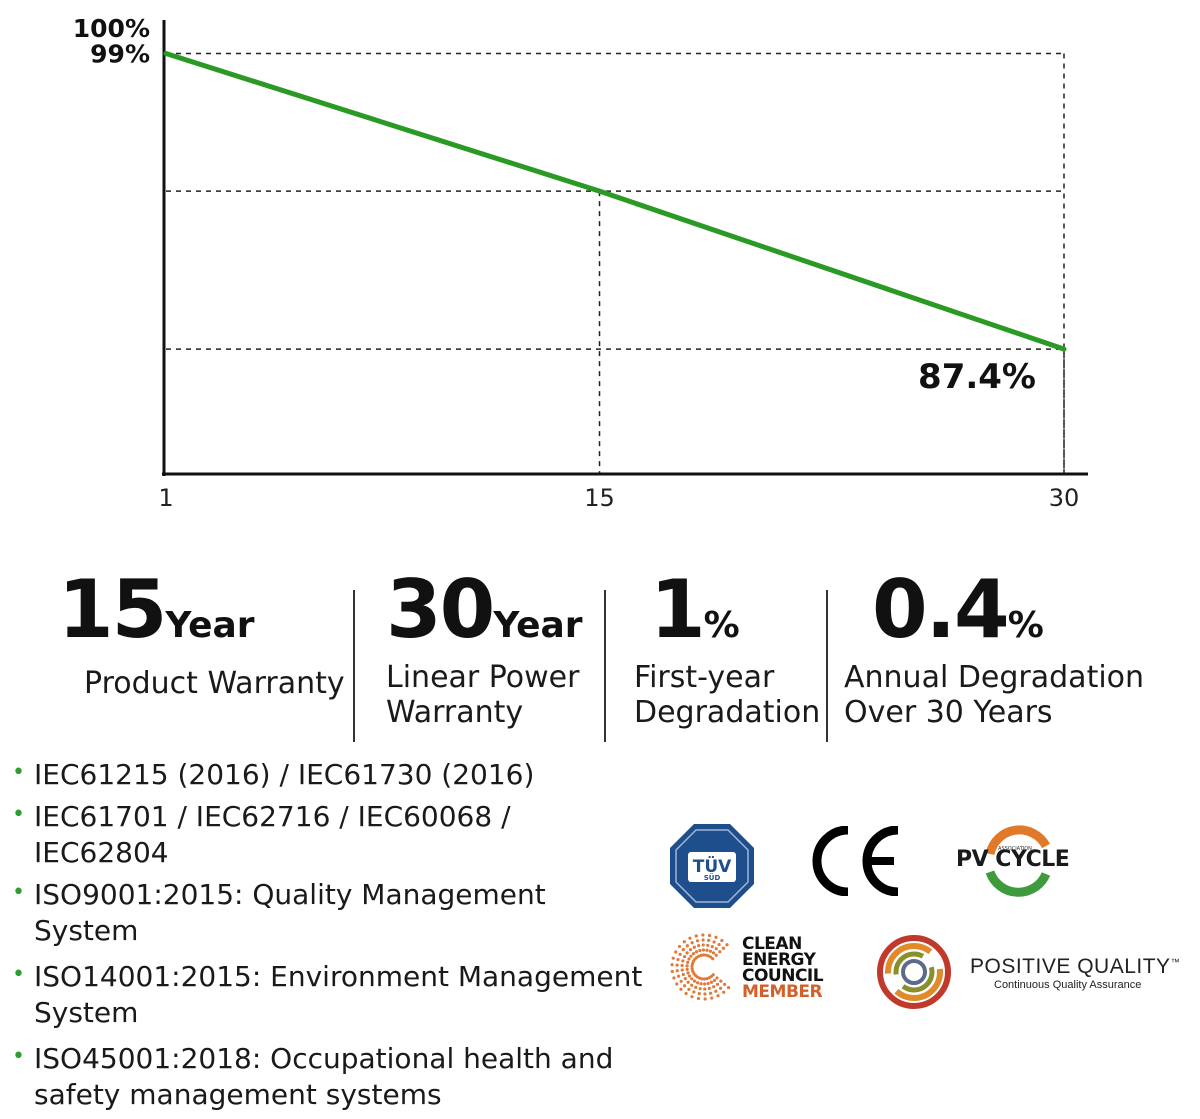  I want to click on cert-item: ISO9001:2015: Quality Management System, so click(330, 912).